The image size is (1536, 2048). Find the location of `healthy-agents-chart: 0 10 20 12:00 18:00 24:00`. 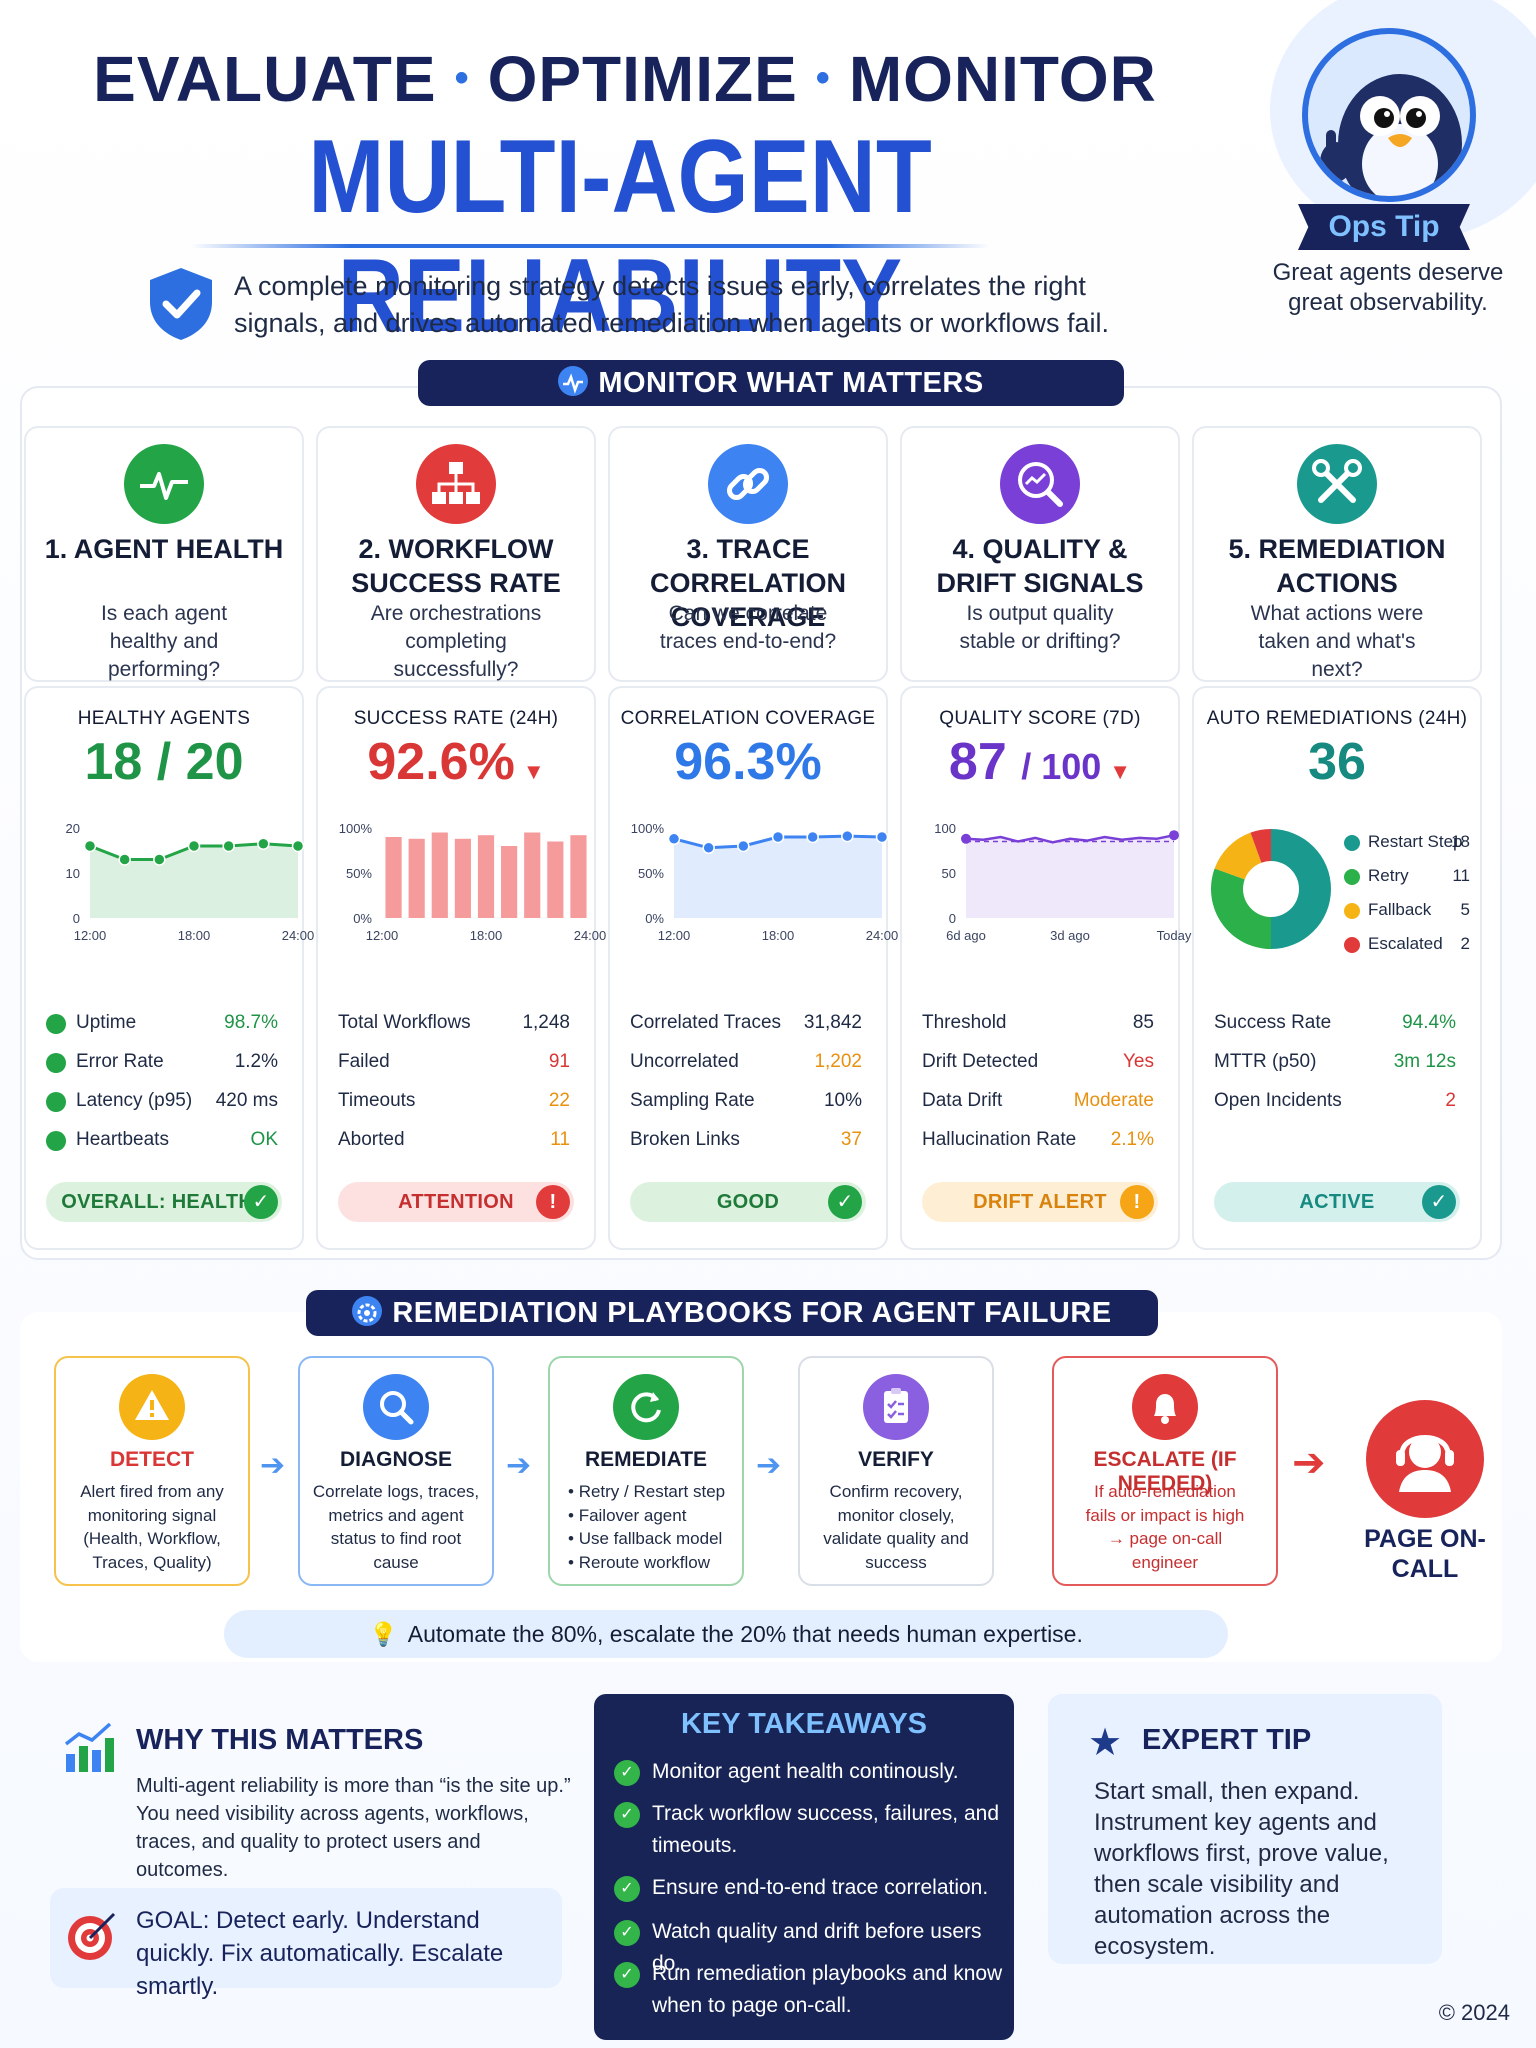

healthy-agents-chart: 0 10 20 12:00 18:00 24:00 is located at coordinates (190, 882).